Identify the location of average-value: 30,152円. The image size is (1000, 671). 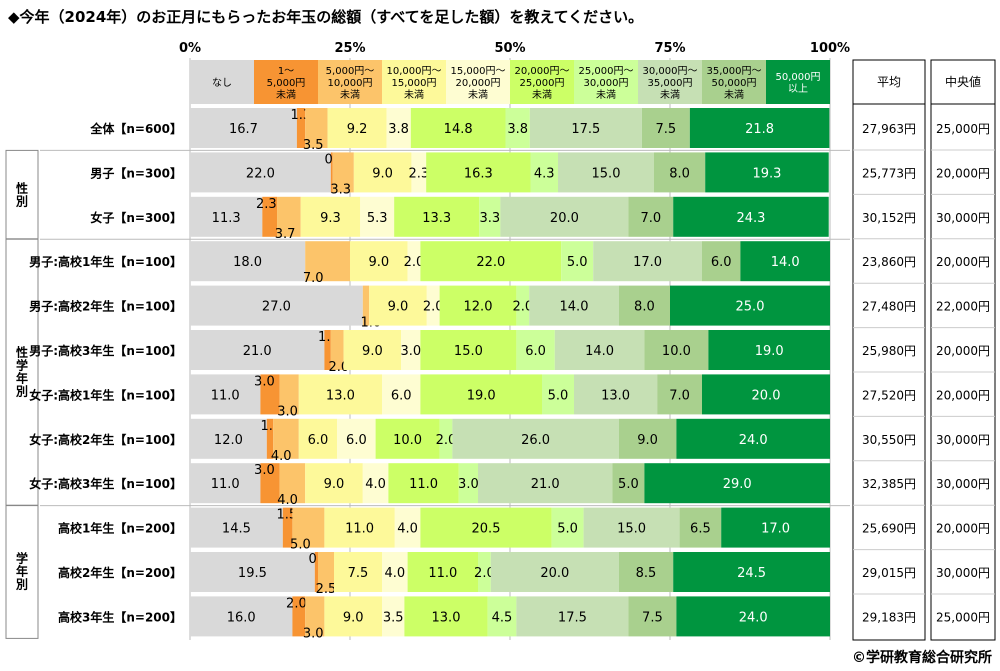
(889, 218).